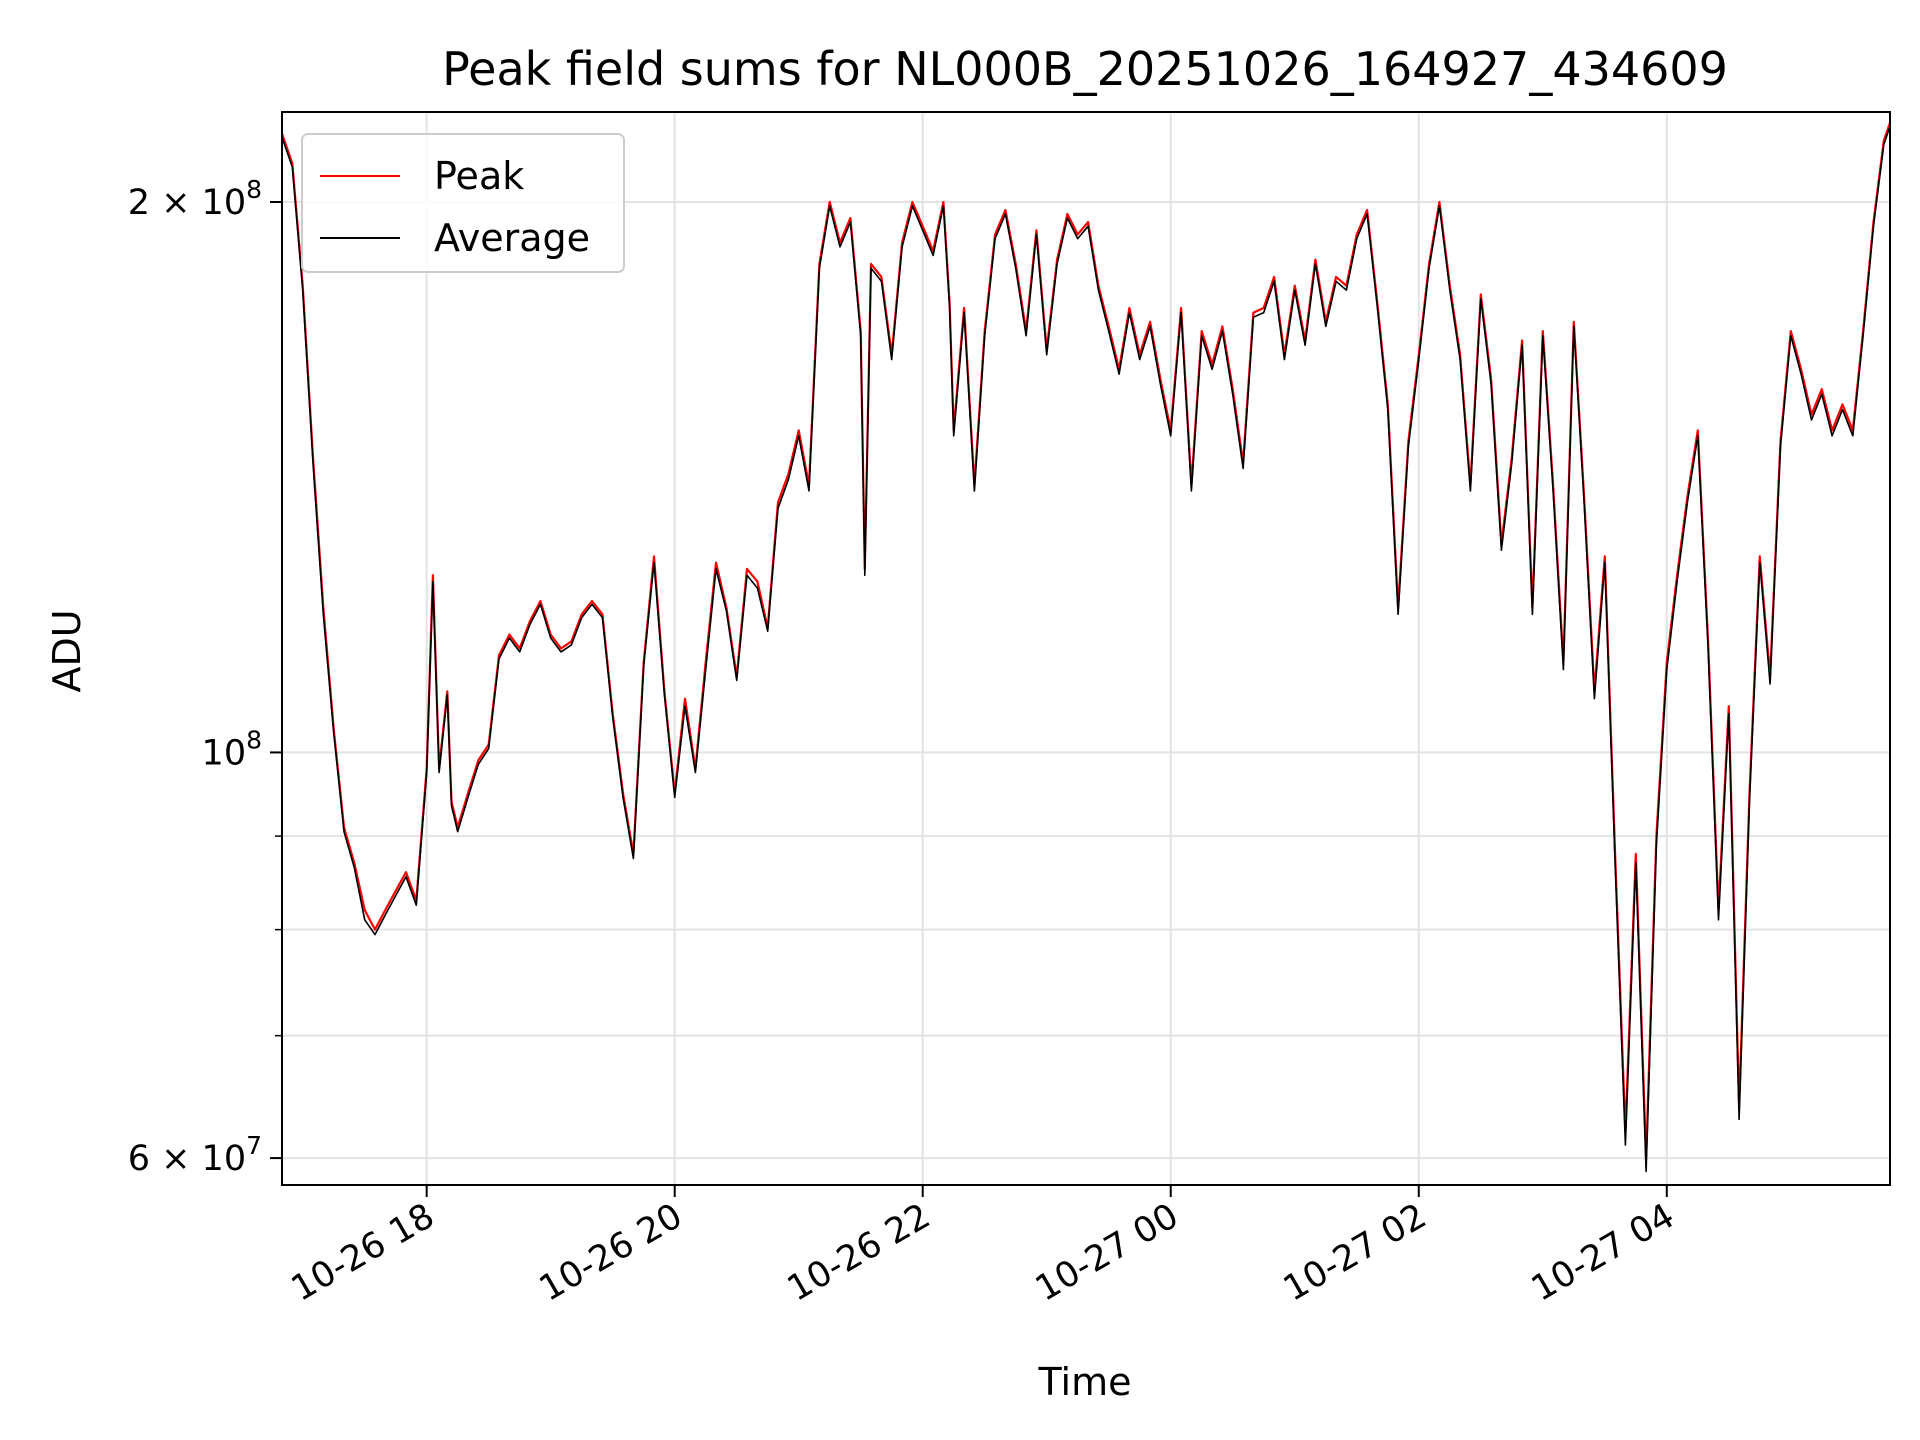 This screenshot has height=1440, width=1920. I want to click on y-tick-label: 6 × 107, so click(195, 1155).